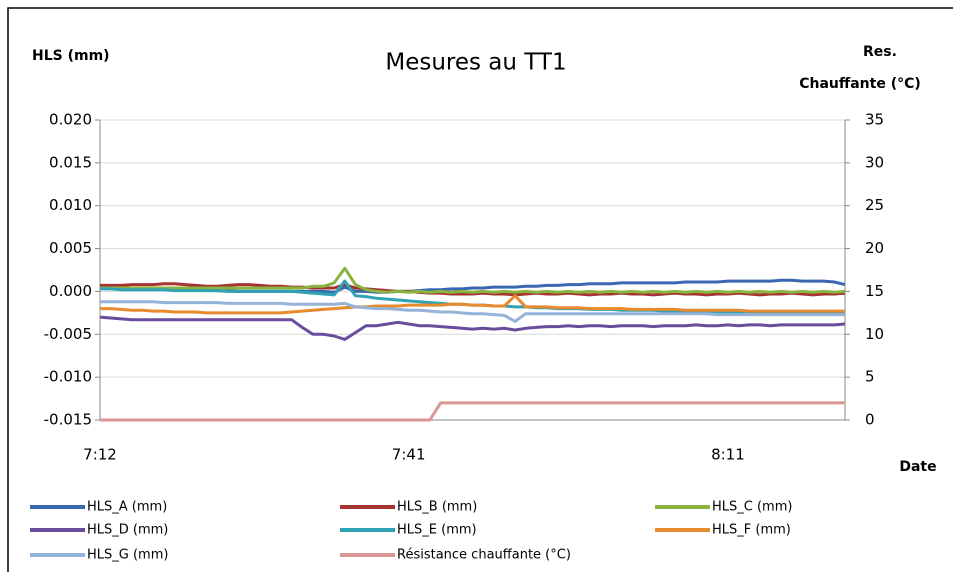  Describe the element at coordinates (68, 377) in the screenshot. I see `y-tick-label: -0.010` at that location.